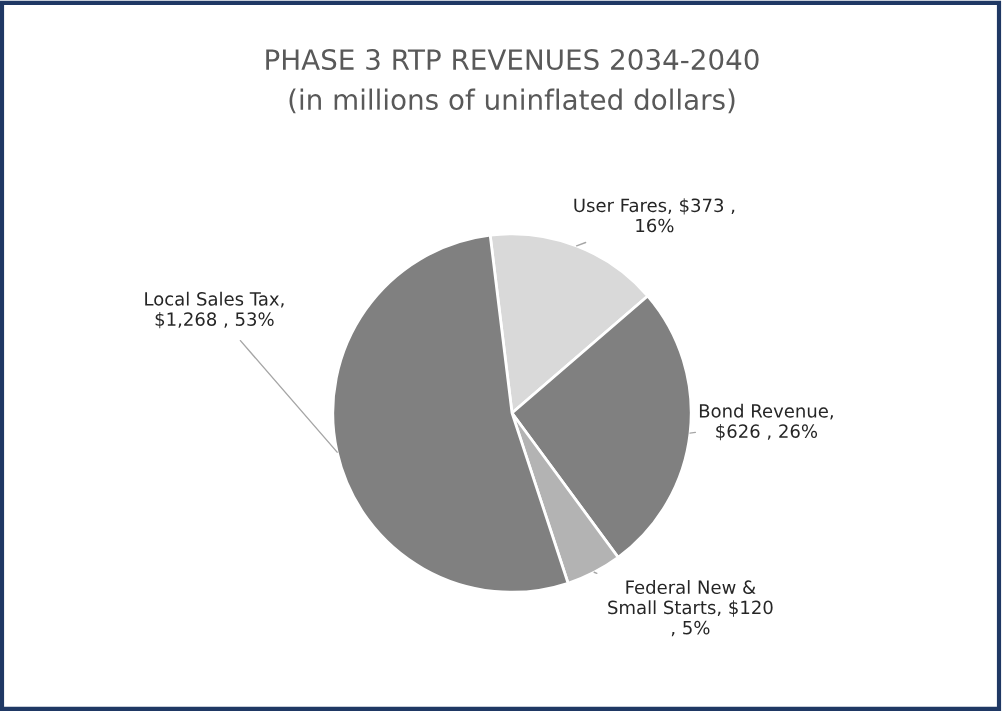  What do you see at coordinates (512, 60) in the screenshot?
I see `chart-title: PHASE 3 RTP REVENUES 2034-2040` at bounding box center [512, 60].